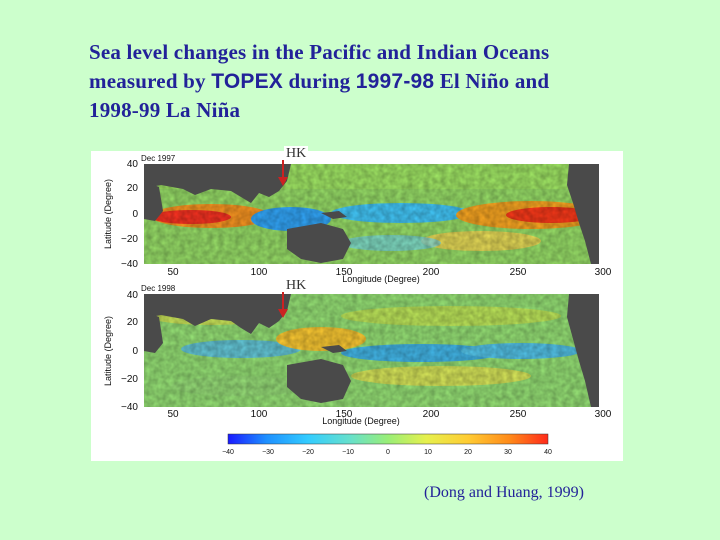  I want to click on colorbar-tick: 0, so click(388, 452).